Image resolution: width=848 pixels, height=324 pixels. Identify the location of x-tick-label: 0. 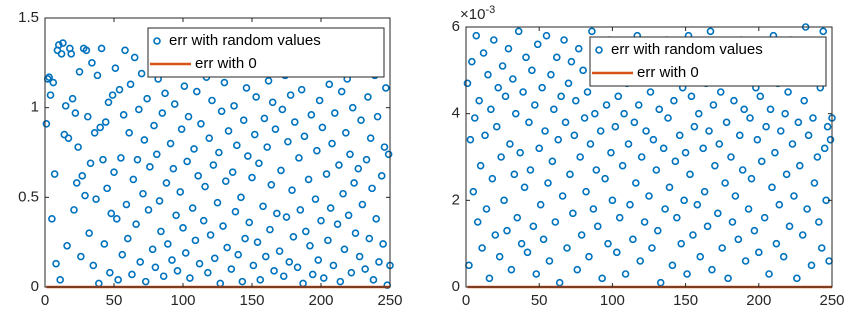
(466, 300).